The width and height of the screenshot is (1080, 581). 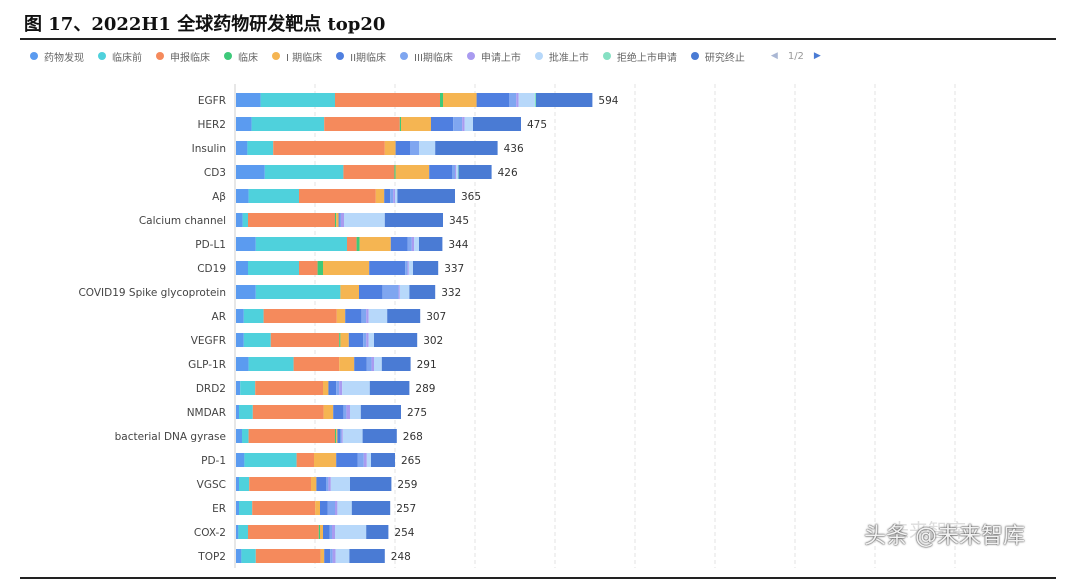 What do you see at coordinates (717, 56) in the screenshot?
I see `legend-item: 研究终止` at bounding box center [717, 56].